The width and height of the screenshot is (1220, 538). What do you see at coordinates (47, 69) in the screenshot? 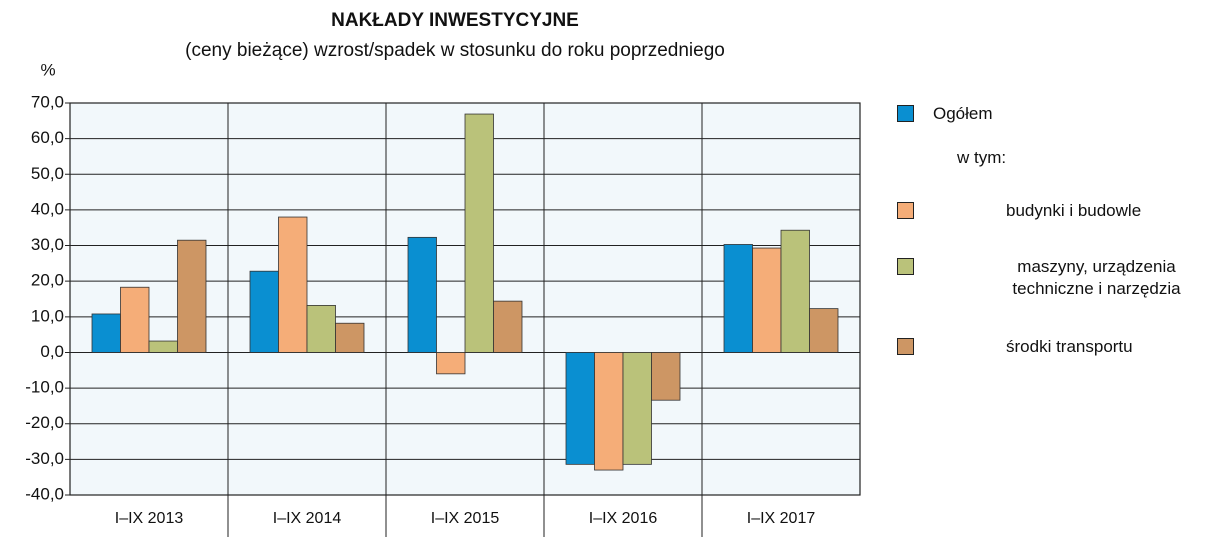
I see `y-axis-label: %` at bounding box center [47, 69].